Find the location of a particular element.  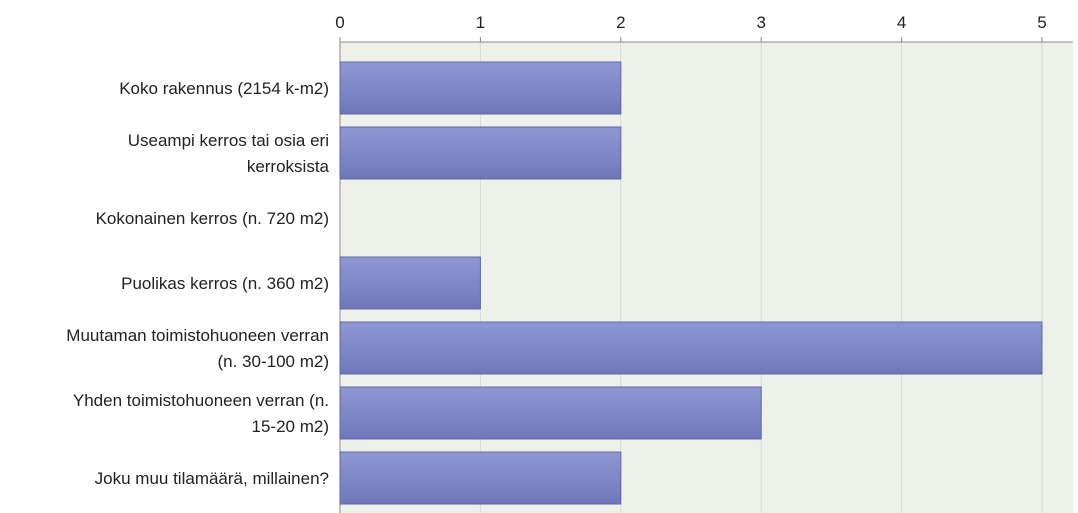

category-label: Puolikas kerros (n. 360 m2) is located at coordinates (225, 283).